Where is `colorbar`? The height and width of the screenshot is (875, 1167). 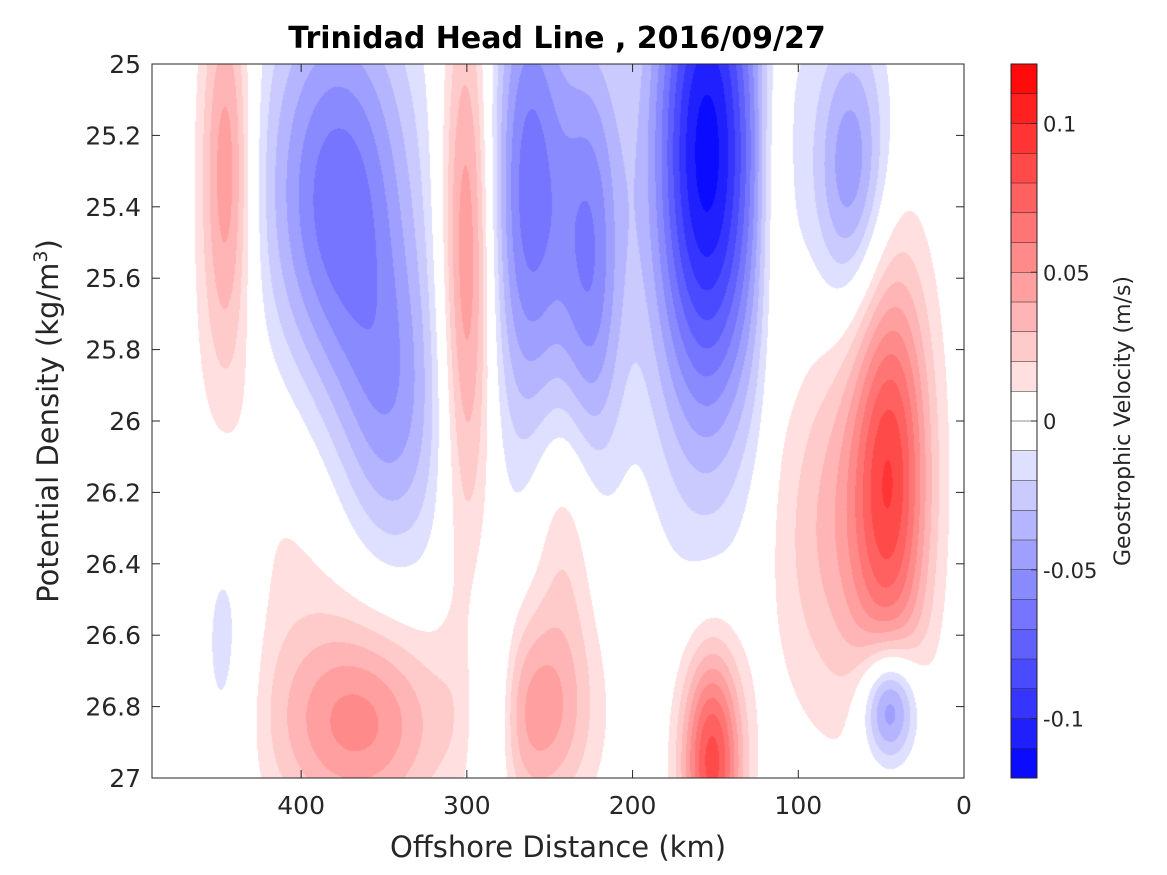 colorbar is located at coordinates (1024, 421).